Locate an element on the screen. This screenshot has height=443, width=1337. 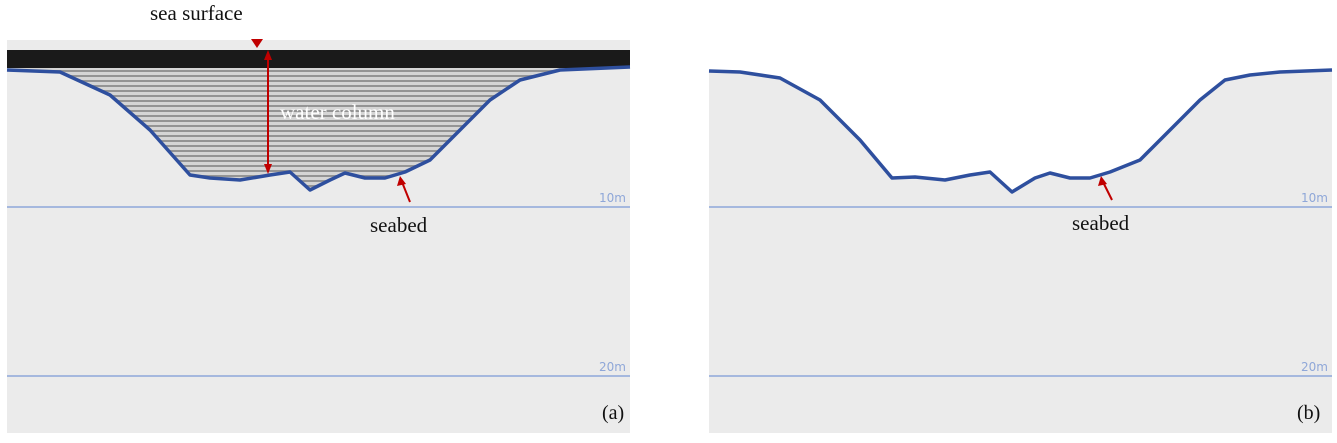
water-column-area is located at coordinates (318, 121).